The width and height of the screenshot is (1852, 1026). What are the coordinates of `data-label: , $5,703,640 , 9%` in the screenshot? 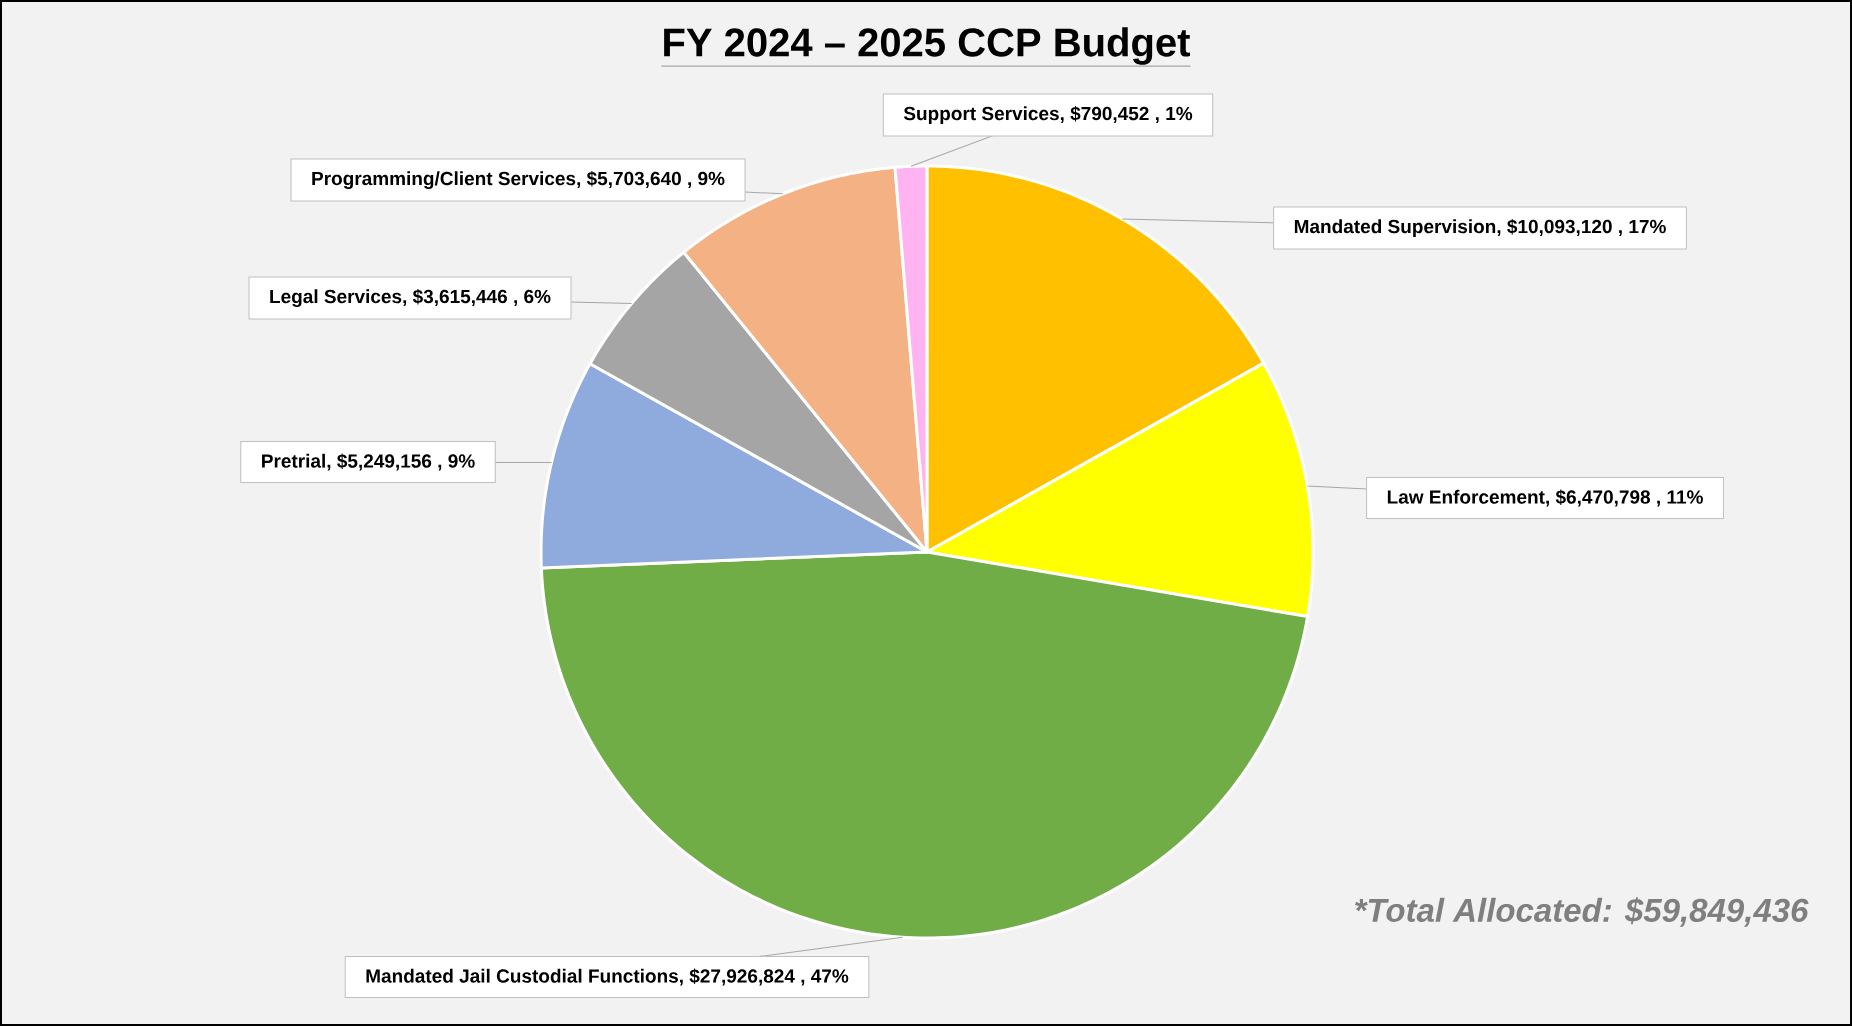 It's located at (651, 179).